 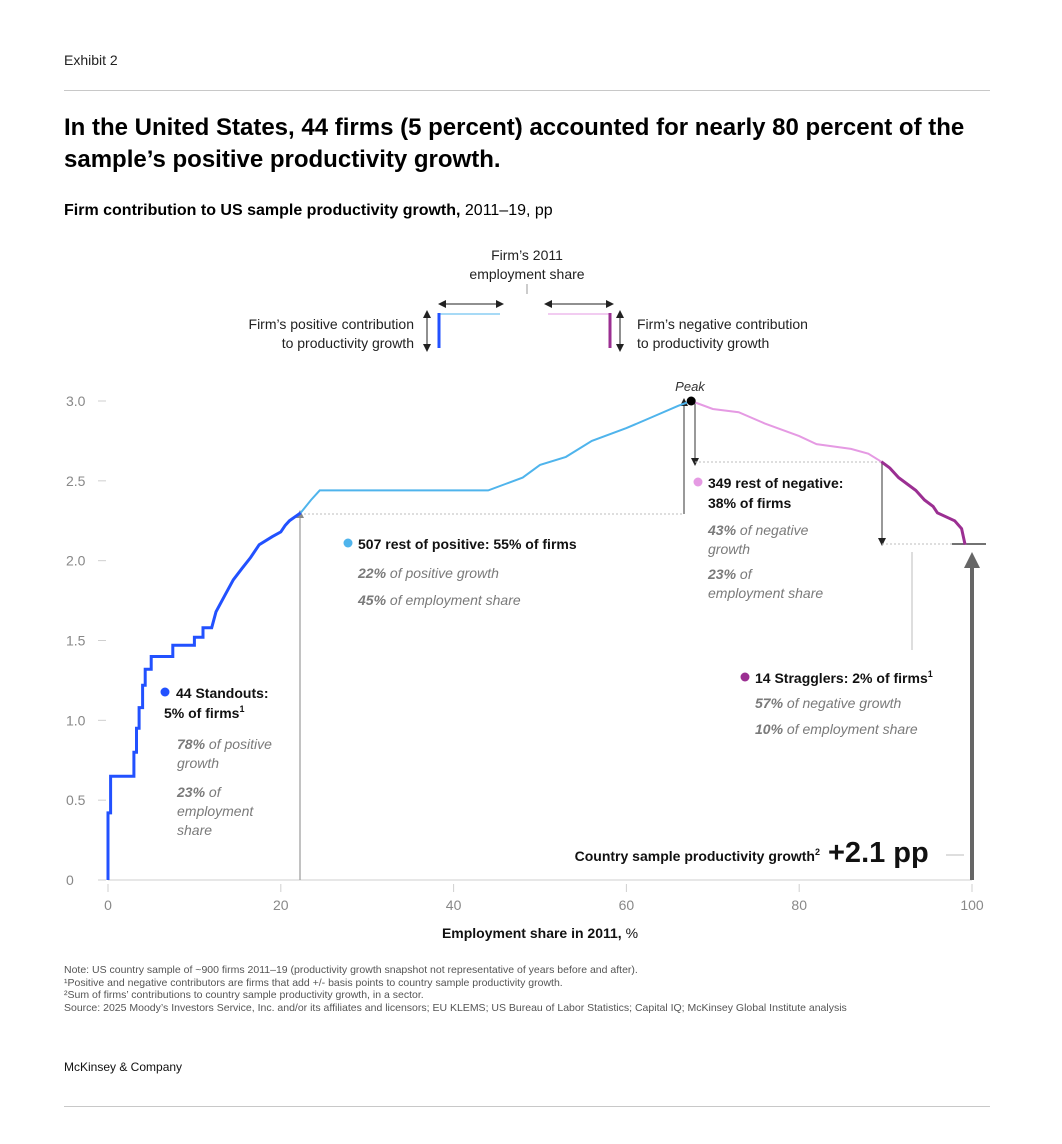 I want to click on legend-employment-line2: employment share, so click(x=526, y=274).